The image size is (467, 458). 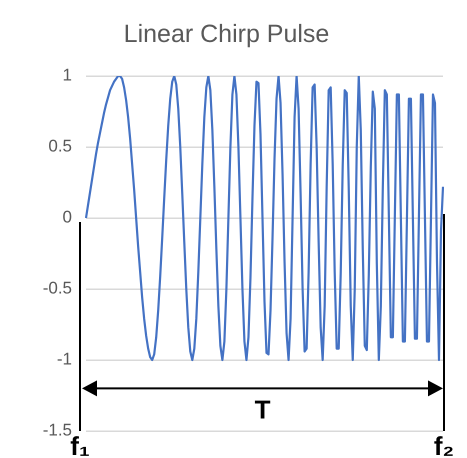 I want to click on ref-line-label: T, so click(x=262, y=409).